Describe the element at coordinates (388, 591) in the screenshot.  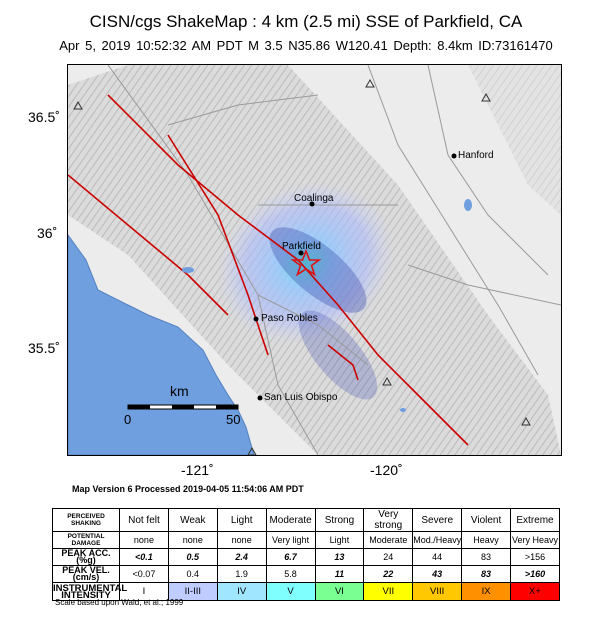
I see `intensity-cell: VII` at that location.